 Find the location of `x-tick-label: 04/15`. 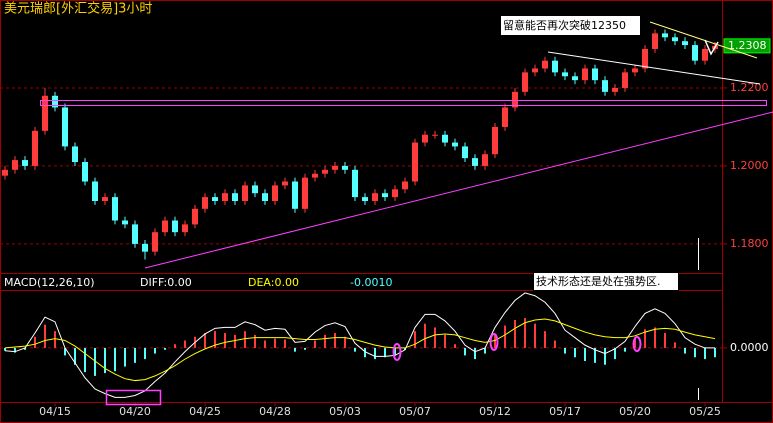

x-tick-label: 04/15 is located at coordinates (55, 411).